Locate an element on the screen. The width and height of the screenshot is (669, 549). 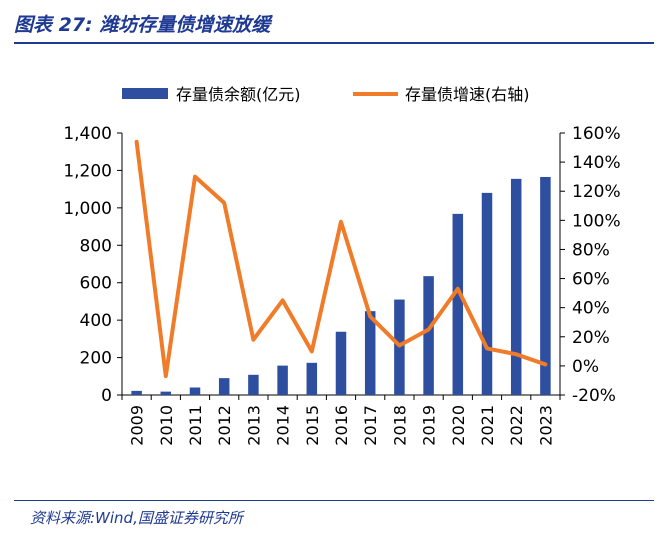
left-axis-tick-label: 200 is located at coordinates (96, 359).